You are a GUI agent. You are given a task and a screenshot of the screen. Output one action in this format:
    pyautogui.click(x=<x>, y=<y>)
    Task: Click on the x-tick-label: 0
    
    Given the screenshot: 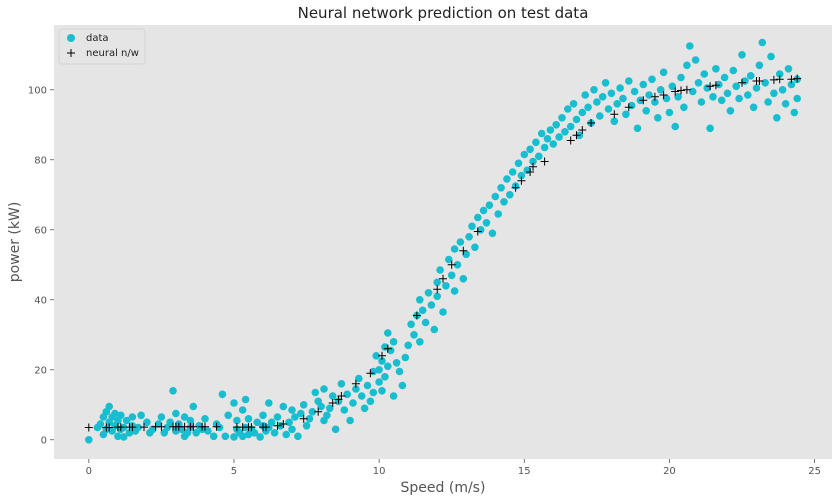 What is the action you would take?
    pyautogui.click(x=89, y=471)
    